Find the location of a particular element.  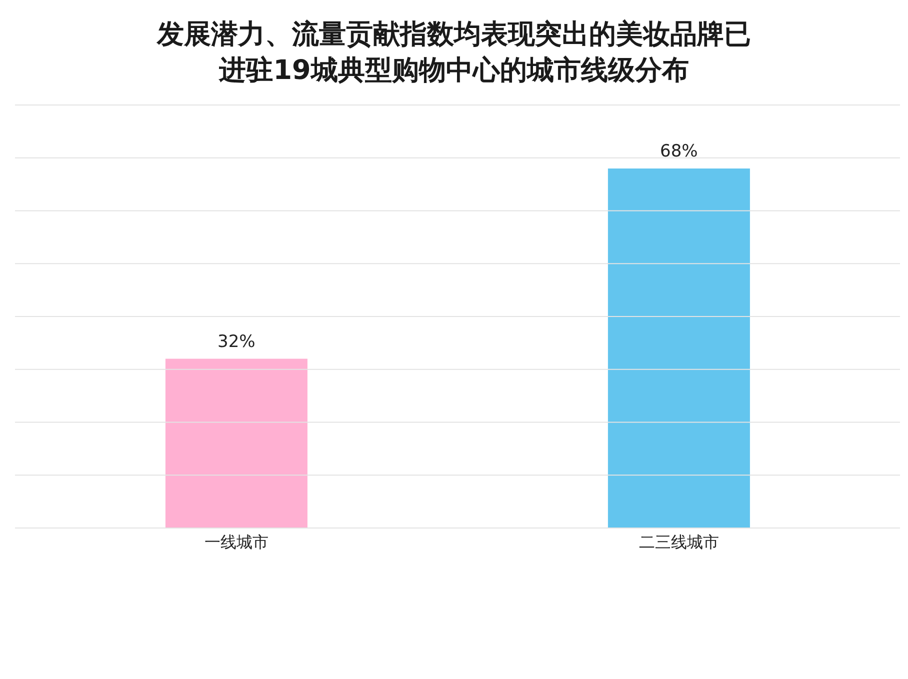

x-tick-label: 二三线城市 is located at coordinates (678, 542).